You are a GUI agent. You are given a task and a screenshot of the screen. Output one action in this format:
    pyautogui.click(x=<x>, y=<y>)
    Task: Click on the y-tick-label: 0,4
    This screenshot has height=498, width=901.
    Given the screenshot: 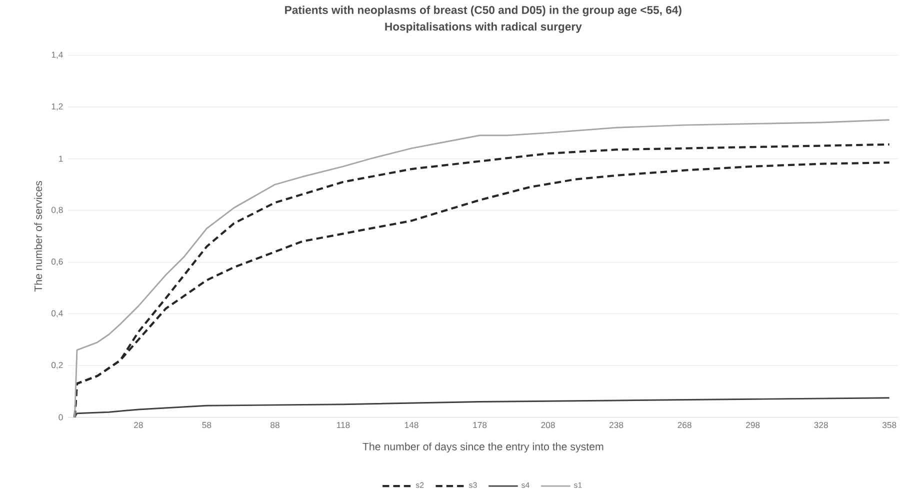 What is the action you would take?
    pyautogui.click(x=57, y=314)
    